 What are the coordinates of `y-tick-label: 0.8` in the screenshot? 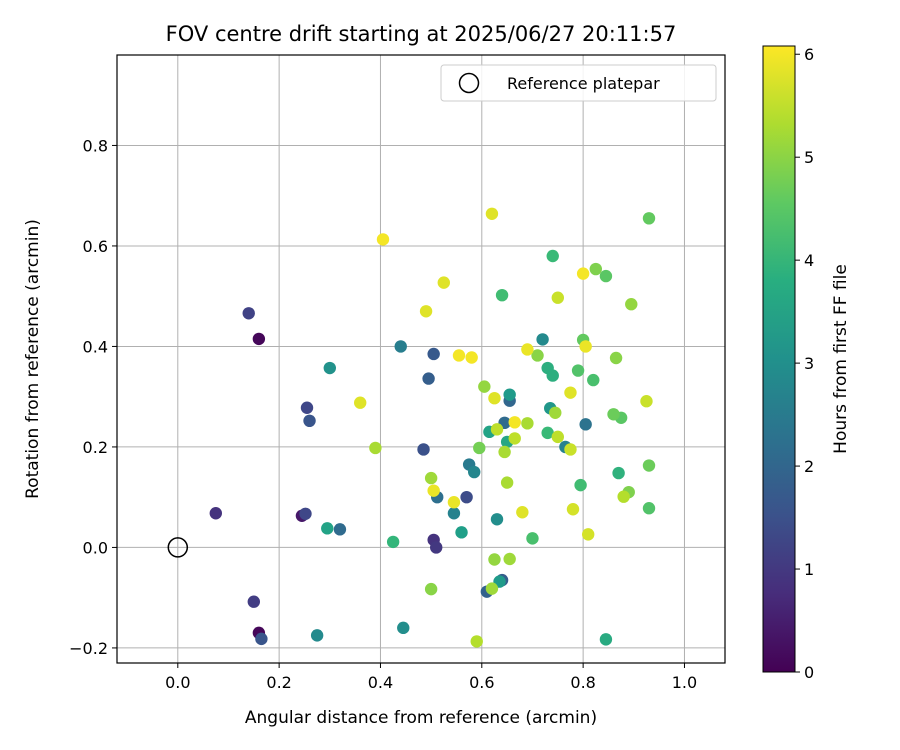 It's located at (95, 145).